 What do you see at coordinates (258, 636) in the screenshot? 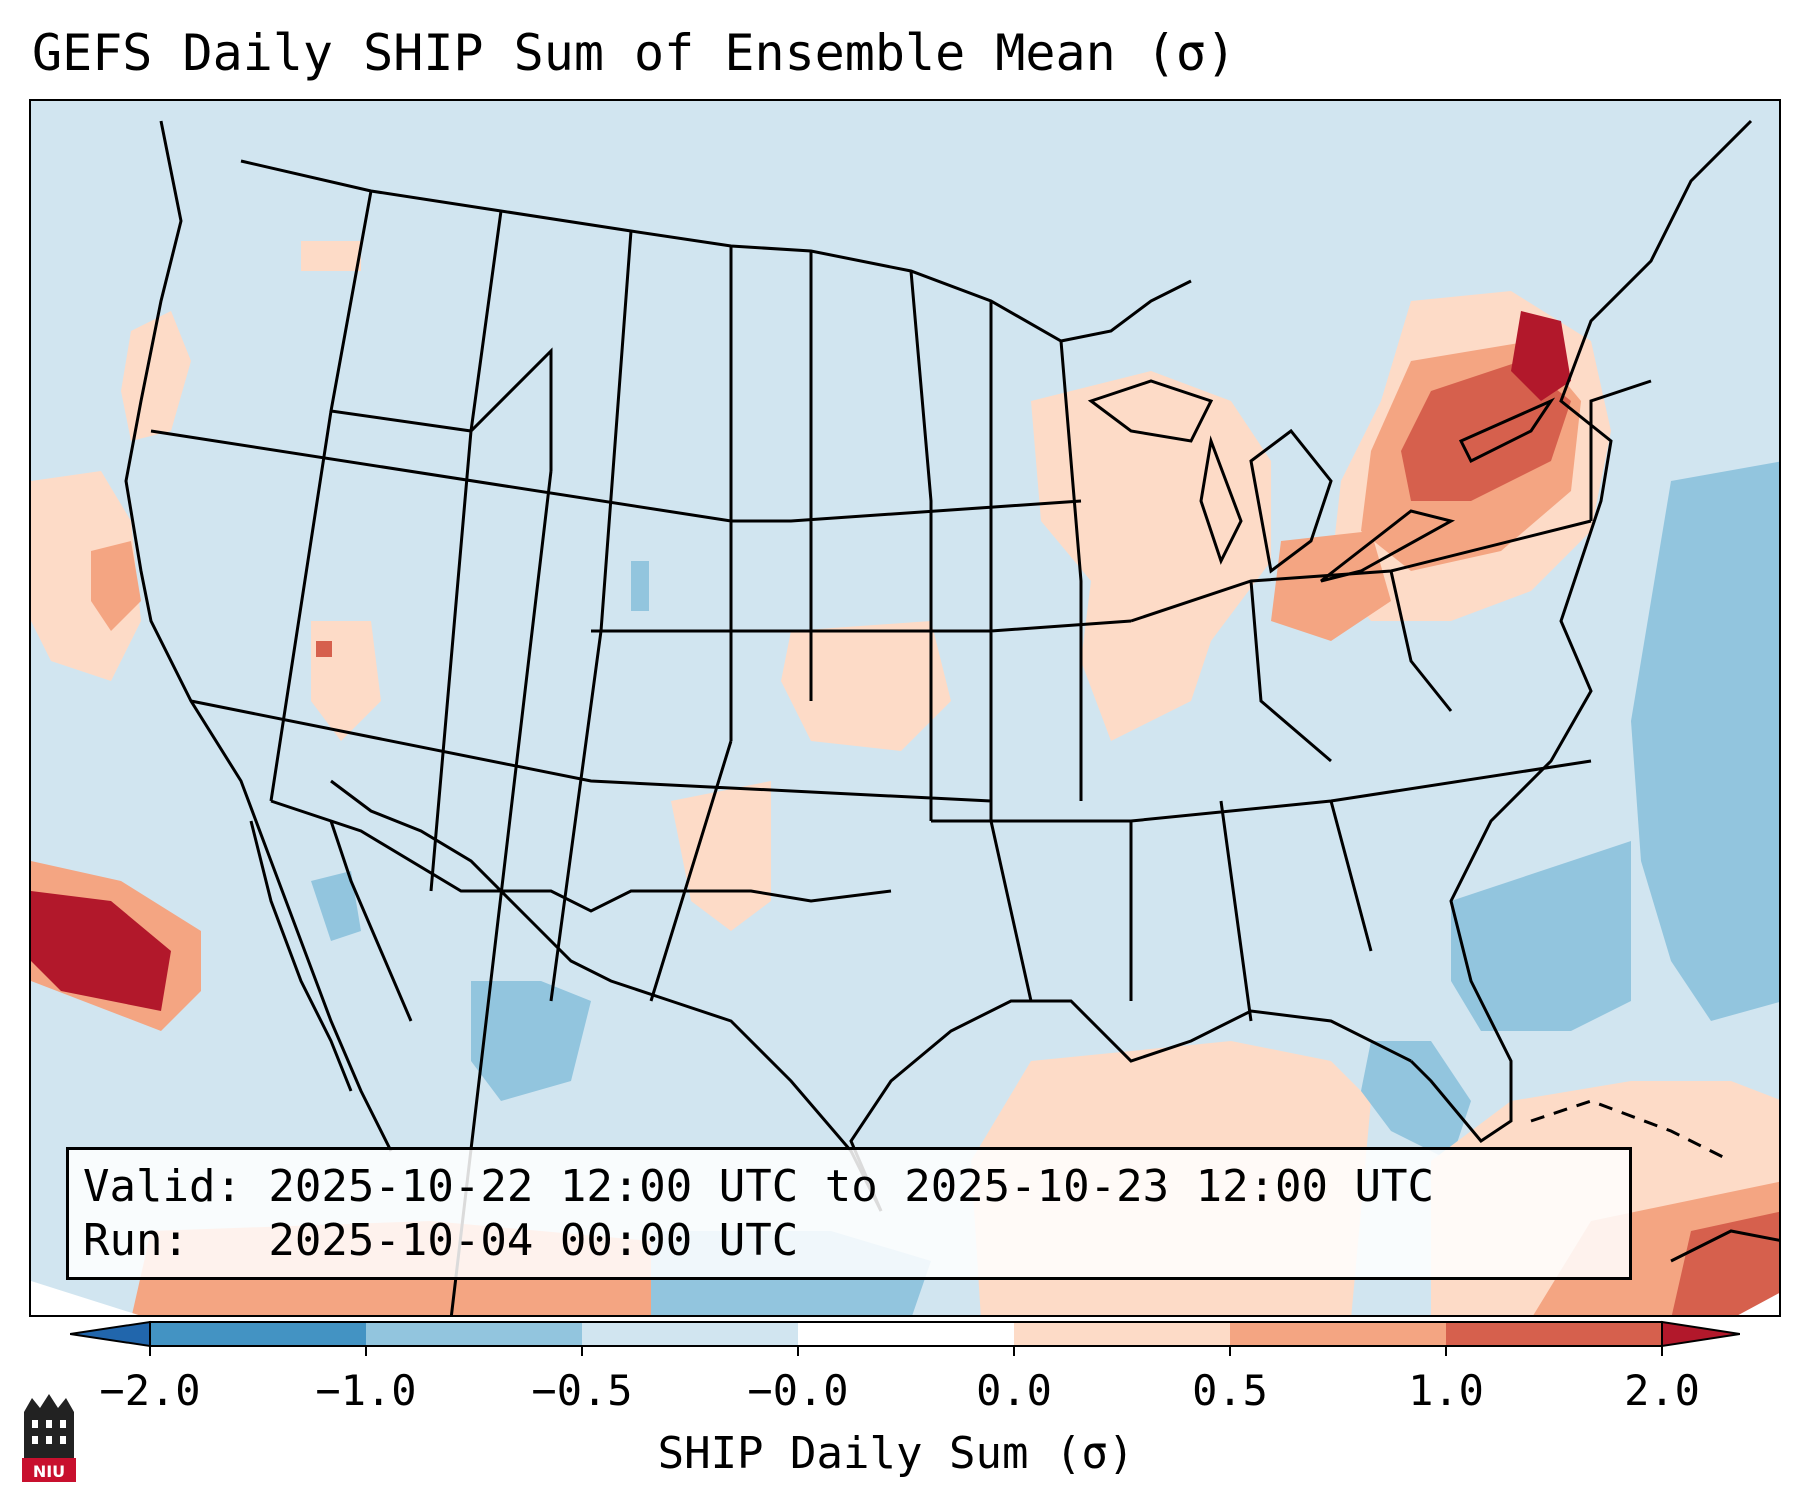
I see `coastline-west` at bounding box center [258, 636].